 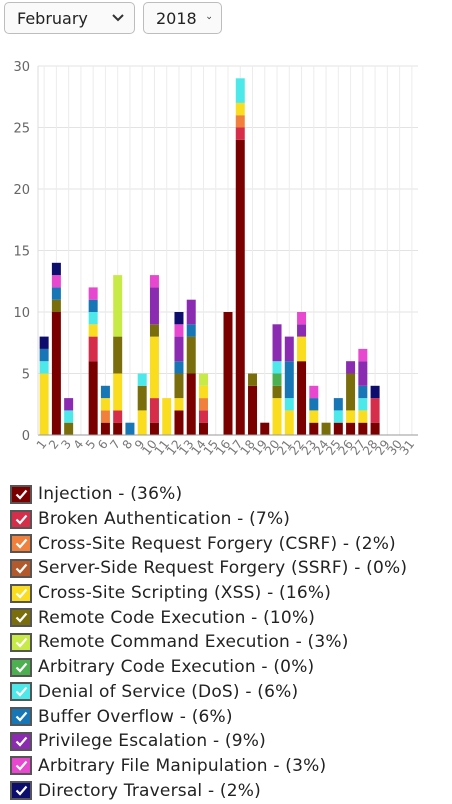 I want to click on legend-item: Broken Authentication - (7%), so click(x=208, y=519).